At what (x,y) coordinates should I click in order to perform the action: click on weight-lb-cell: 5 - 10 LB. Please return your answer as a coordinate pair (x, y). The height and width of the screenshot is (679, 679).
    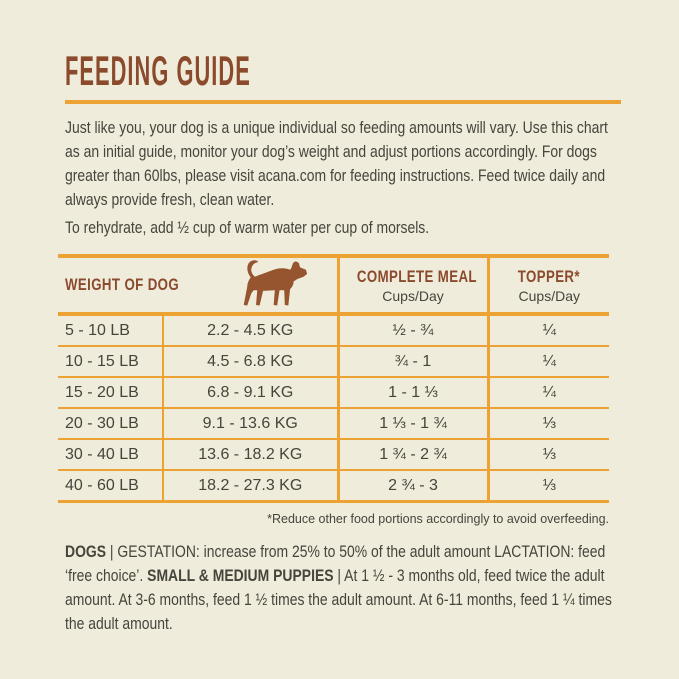
    Looking at the image, I should click on (110, 329).